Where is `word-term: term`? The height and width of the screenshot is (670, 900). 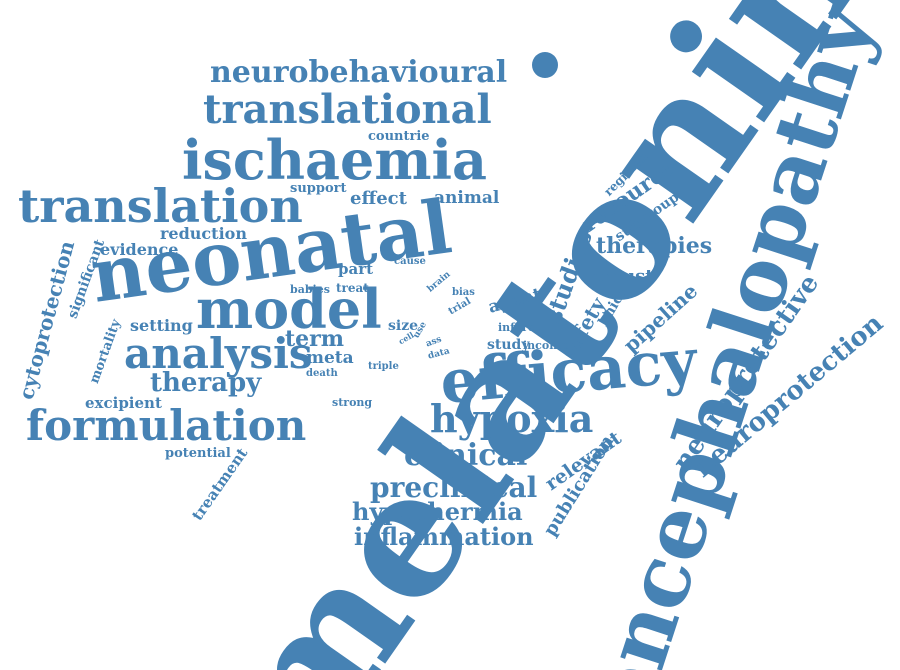 word-term: term is located at coordinates (315, 339).